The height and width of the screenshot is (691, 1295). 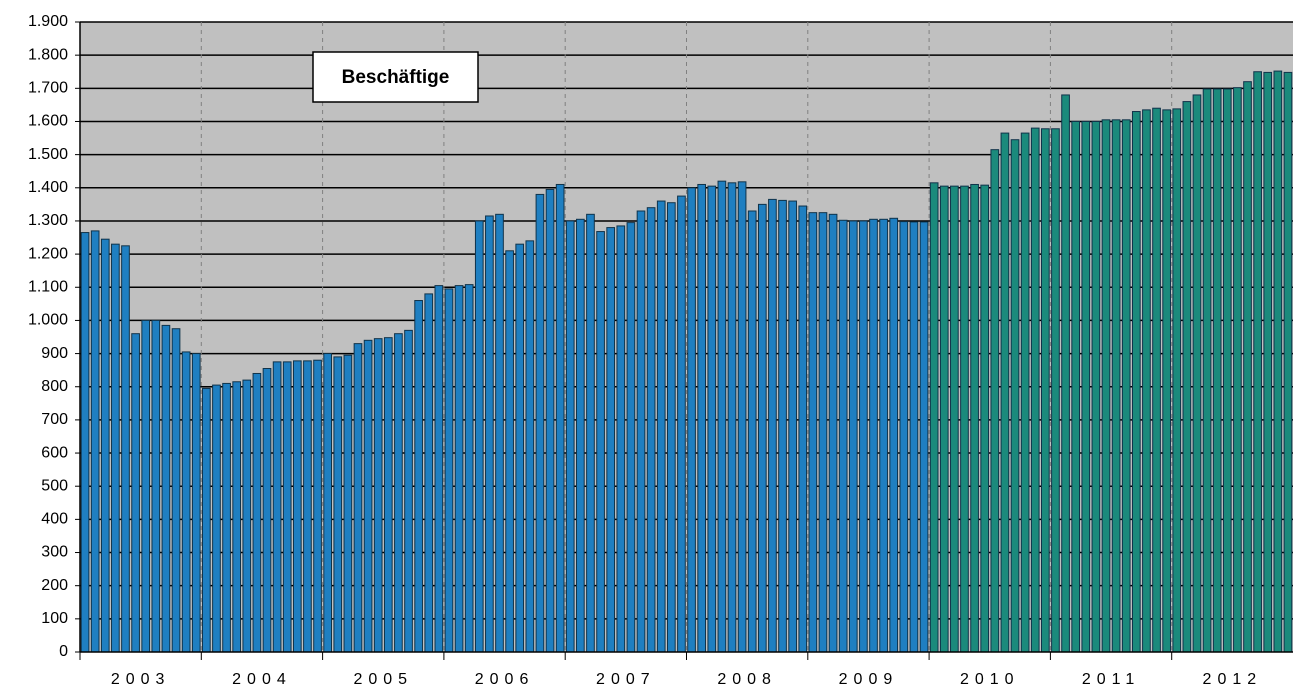 I want to click on y-tick-label: 300, so click(x=54, y=552).